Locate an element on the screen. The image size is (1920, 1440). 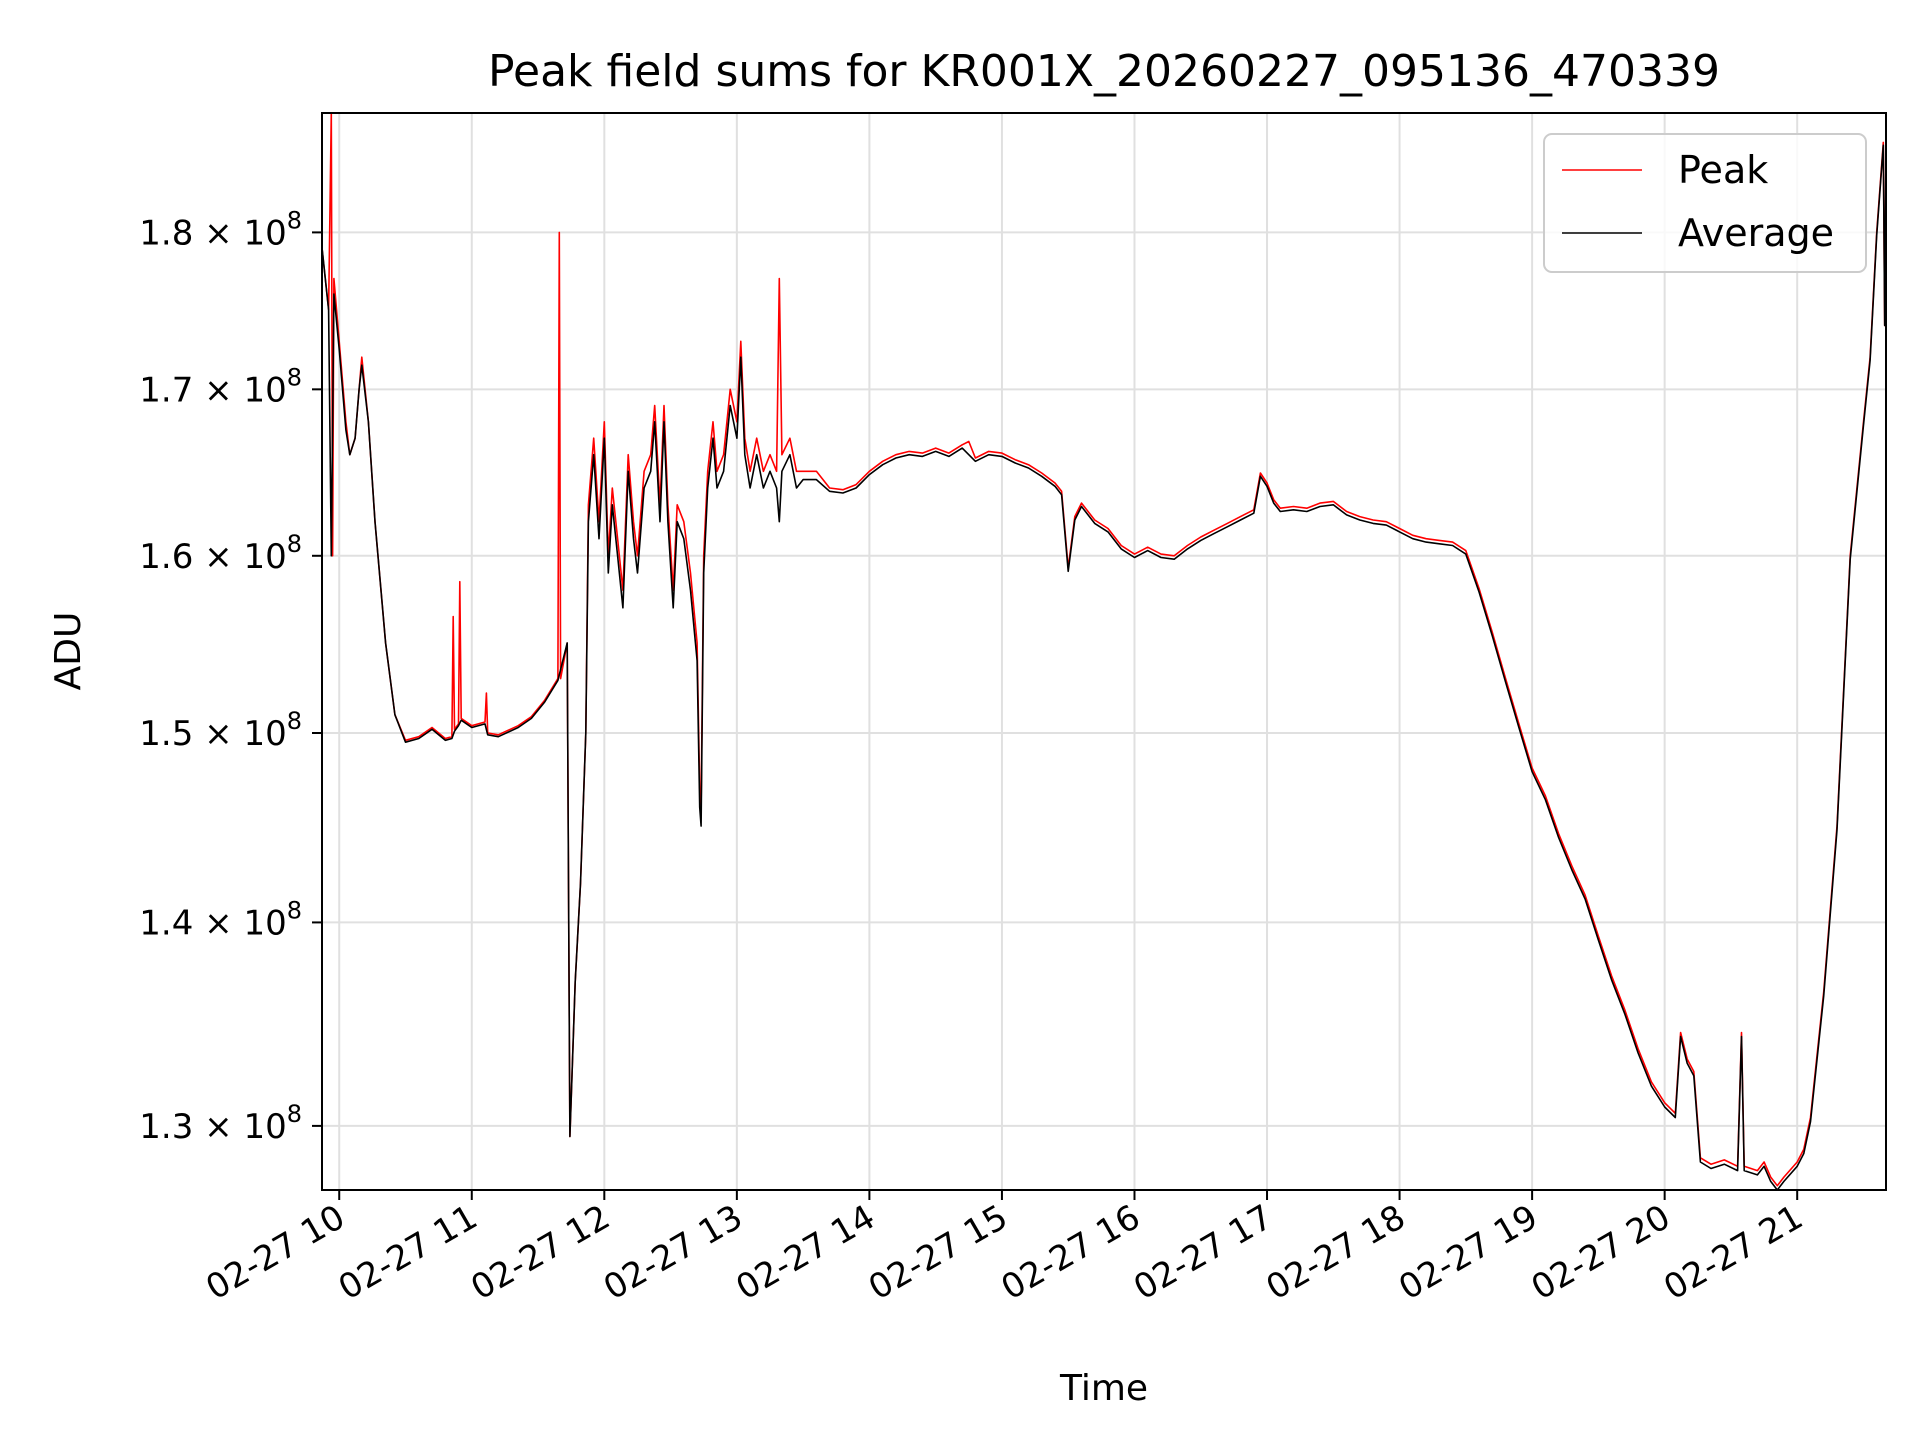
y-tick-label: 1.5 × 108 is located at coordinates (220, 730).